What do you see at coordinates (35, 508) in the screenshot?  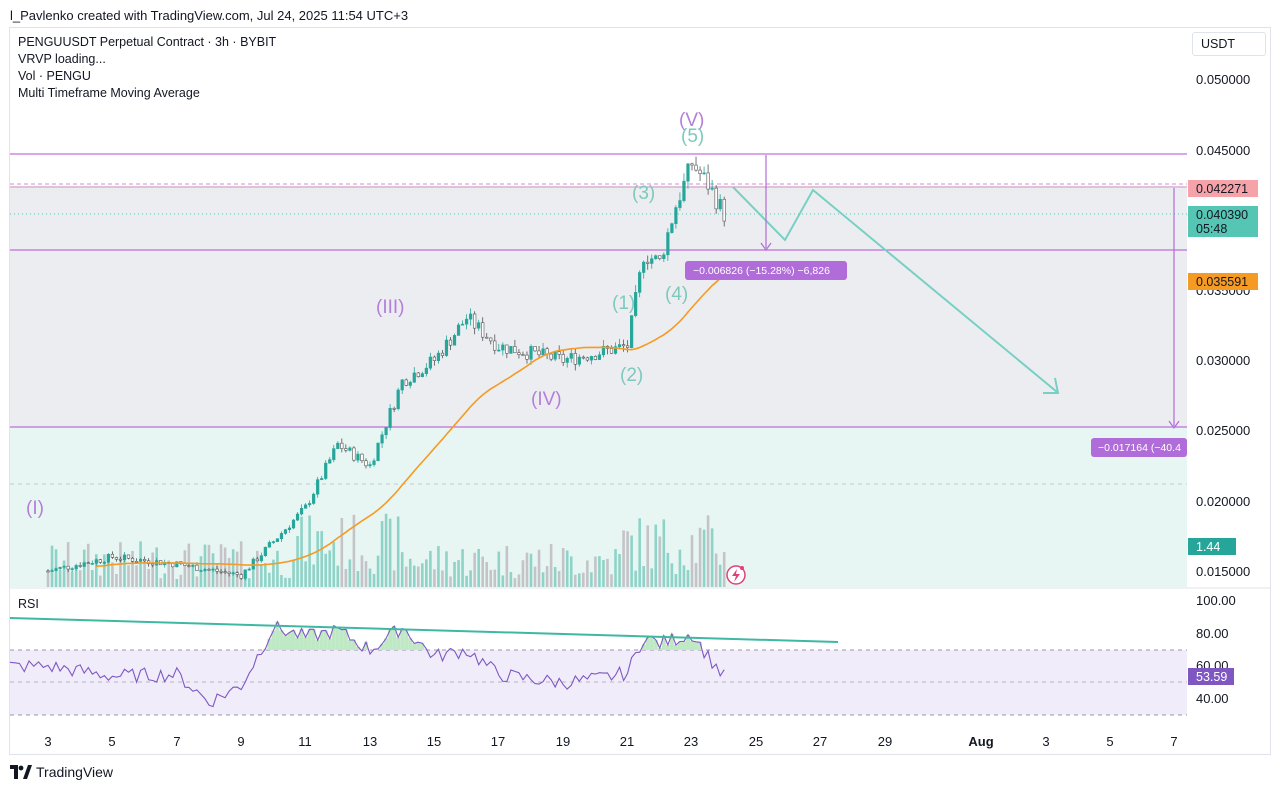 I see `wave-label-I: (I)` at bounding box center [35, 508].